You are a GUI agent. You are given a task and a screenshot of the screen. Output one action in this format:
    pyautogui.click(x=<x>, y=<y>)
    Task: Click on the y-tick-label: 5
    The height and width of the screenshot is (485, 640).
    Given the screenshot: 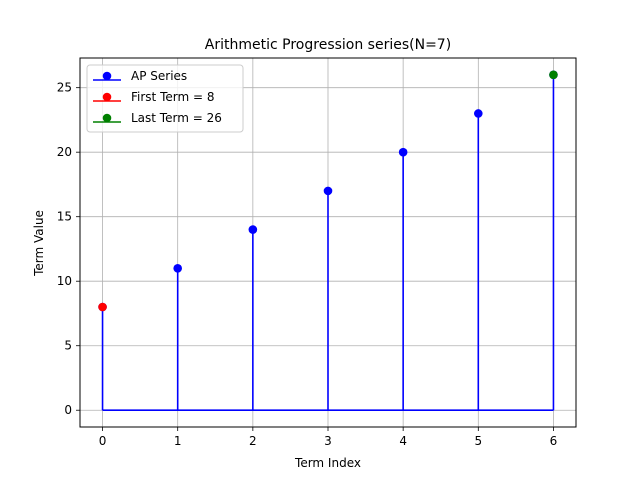 What is the action you would take?
    pyautogui.click(x=68, y=346)
    